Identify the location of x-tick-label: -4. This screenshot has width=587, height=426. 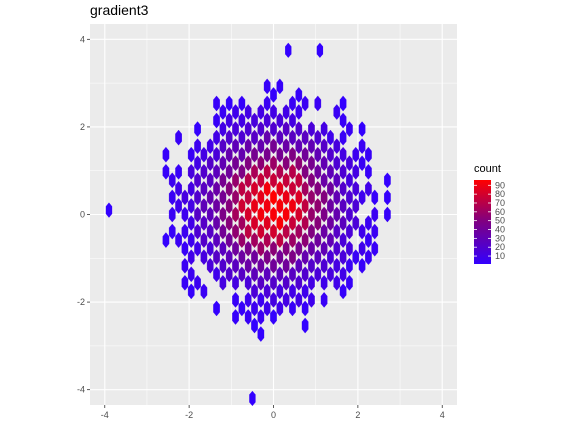
(105, 415).